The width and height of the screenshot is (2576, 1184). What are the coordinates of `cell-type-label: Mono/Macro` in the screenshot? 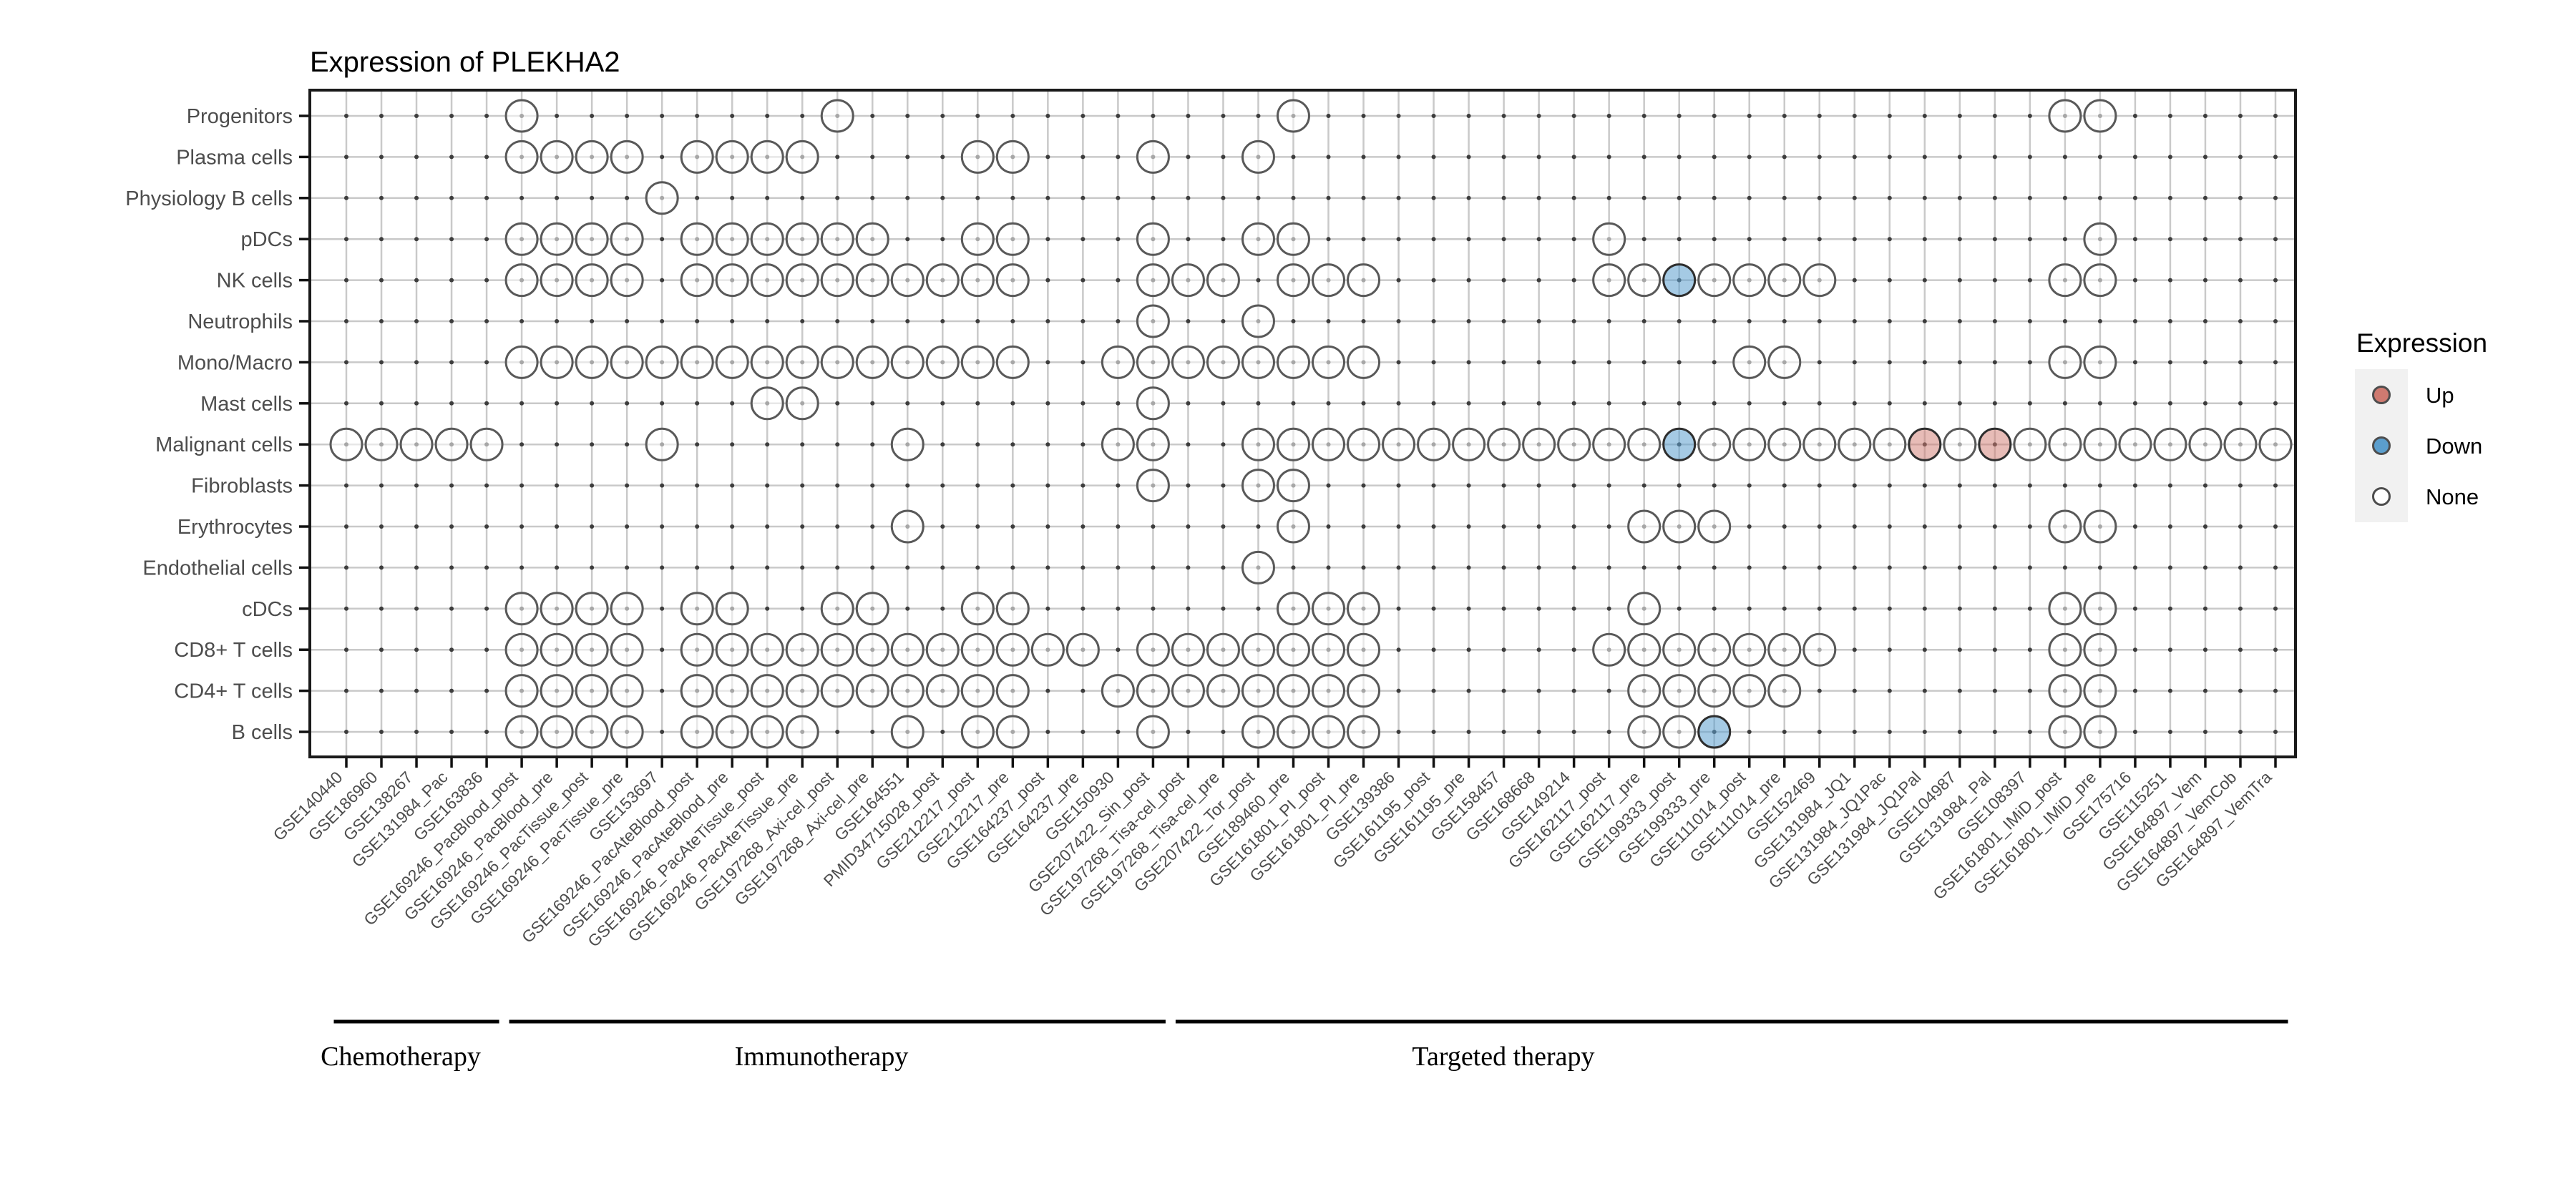 It's located at (235, 362).